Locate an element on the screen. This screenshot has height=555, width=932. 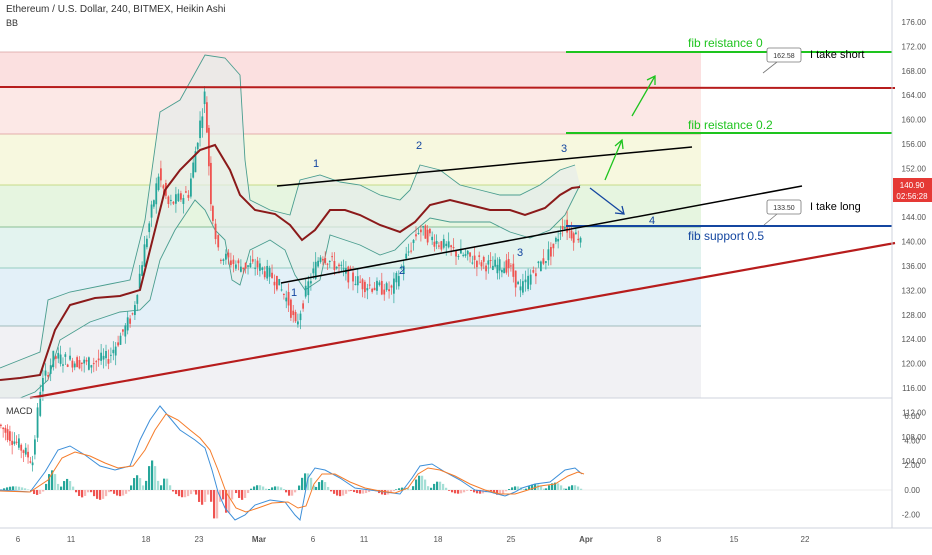
time-tick-label: 6 is located at coordinates (313, 539).